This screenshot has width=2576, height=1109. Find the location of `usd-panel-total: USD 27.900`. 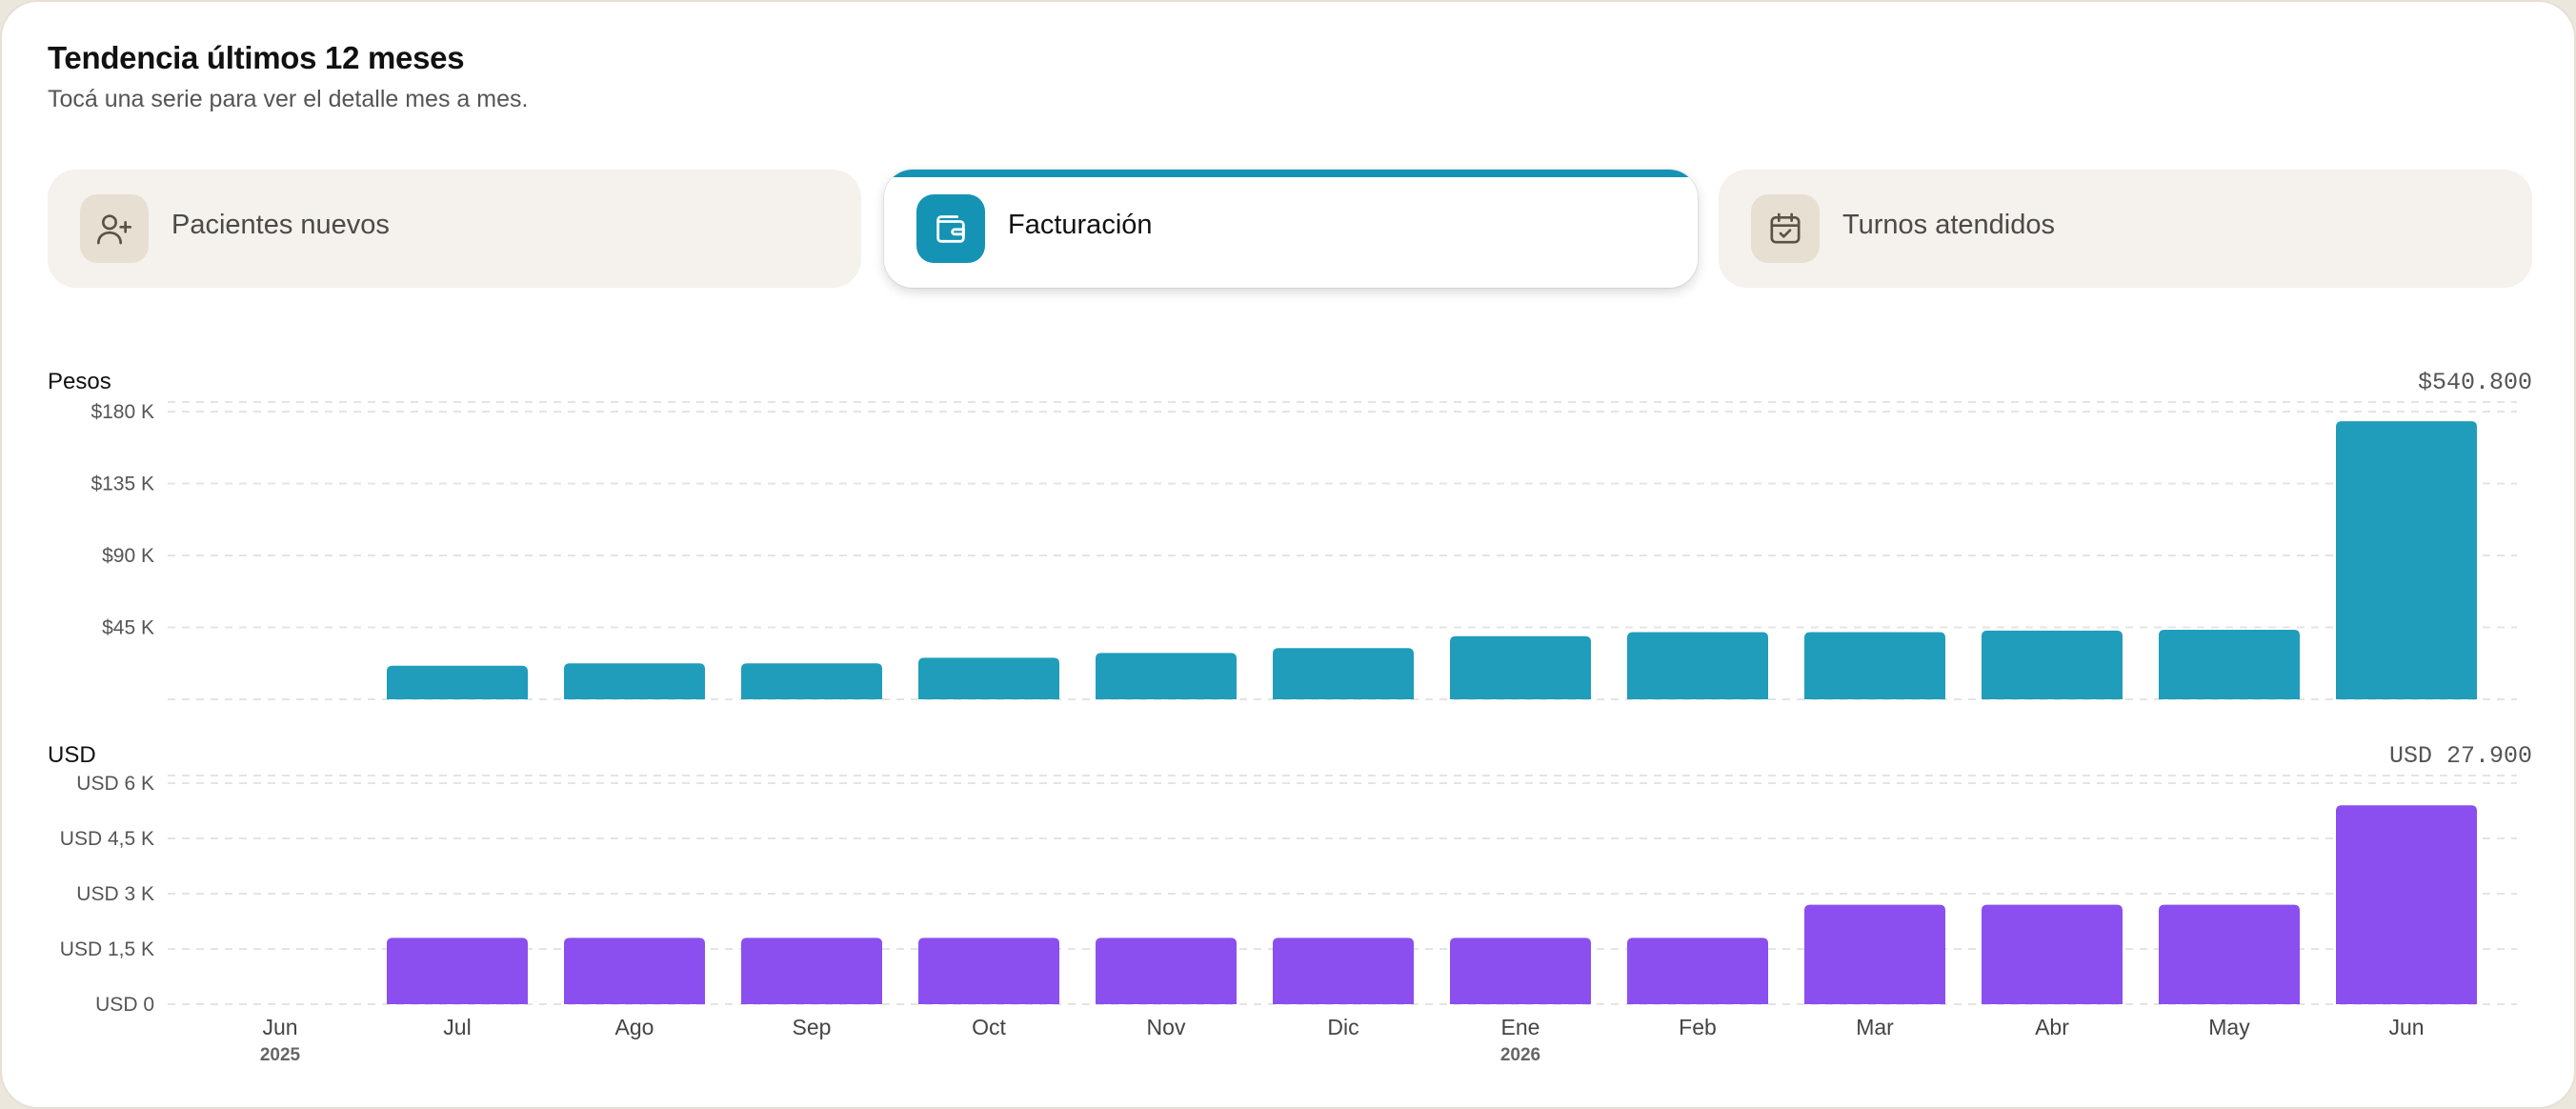

usd-panel-total: USD 27.900 is located at coordinates (2460, 756).